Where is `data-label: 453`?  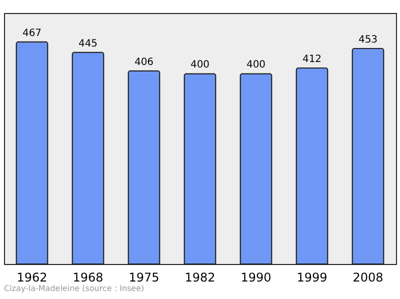 data-label: 453 is located at coordinates (368, 40).